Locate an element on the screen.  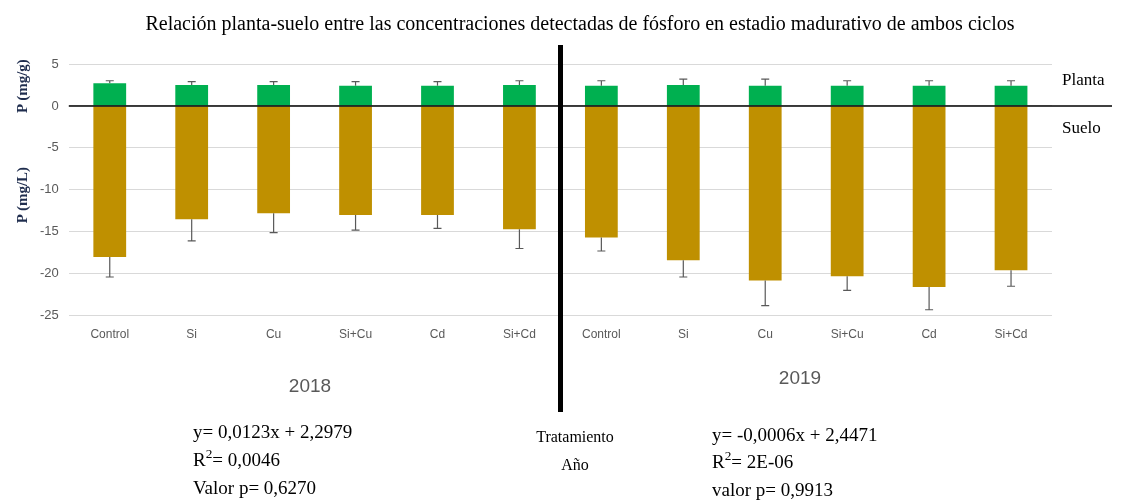
text: Suelo is located at coordinates (1081, 128).